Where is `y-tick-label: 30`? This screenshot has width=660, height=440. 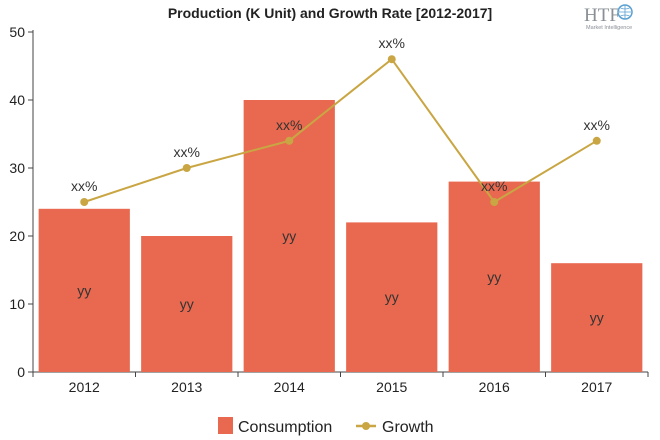 y-tick-label: 30 is located at coordinates (17, 168).